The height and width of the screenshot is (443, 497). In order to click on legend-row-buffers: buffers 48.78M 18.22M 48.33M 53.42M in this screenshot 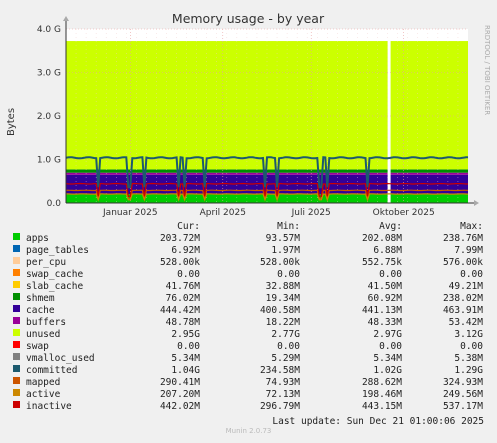, I will do `click(248, 323)`.